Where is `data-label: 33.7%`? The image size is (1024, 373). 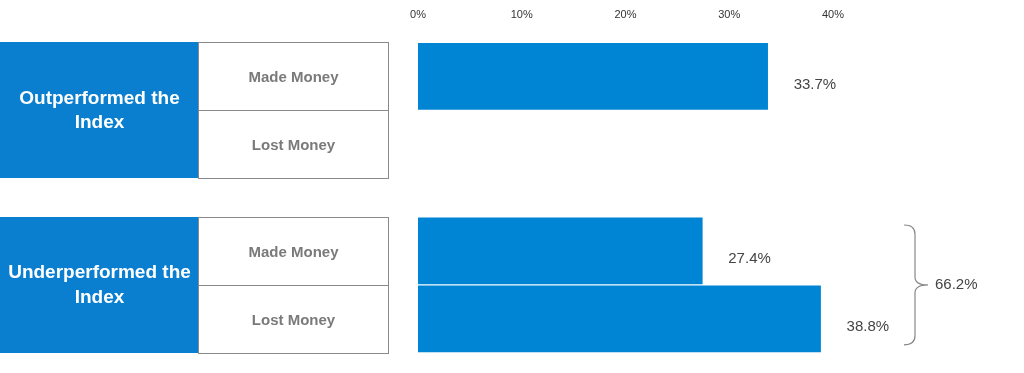
data-label: 33.7% is located at coordinates (815, 83).